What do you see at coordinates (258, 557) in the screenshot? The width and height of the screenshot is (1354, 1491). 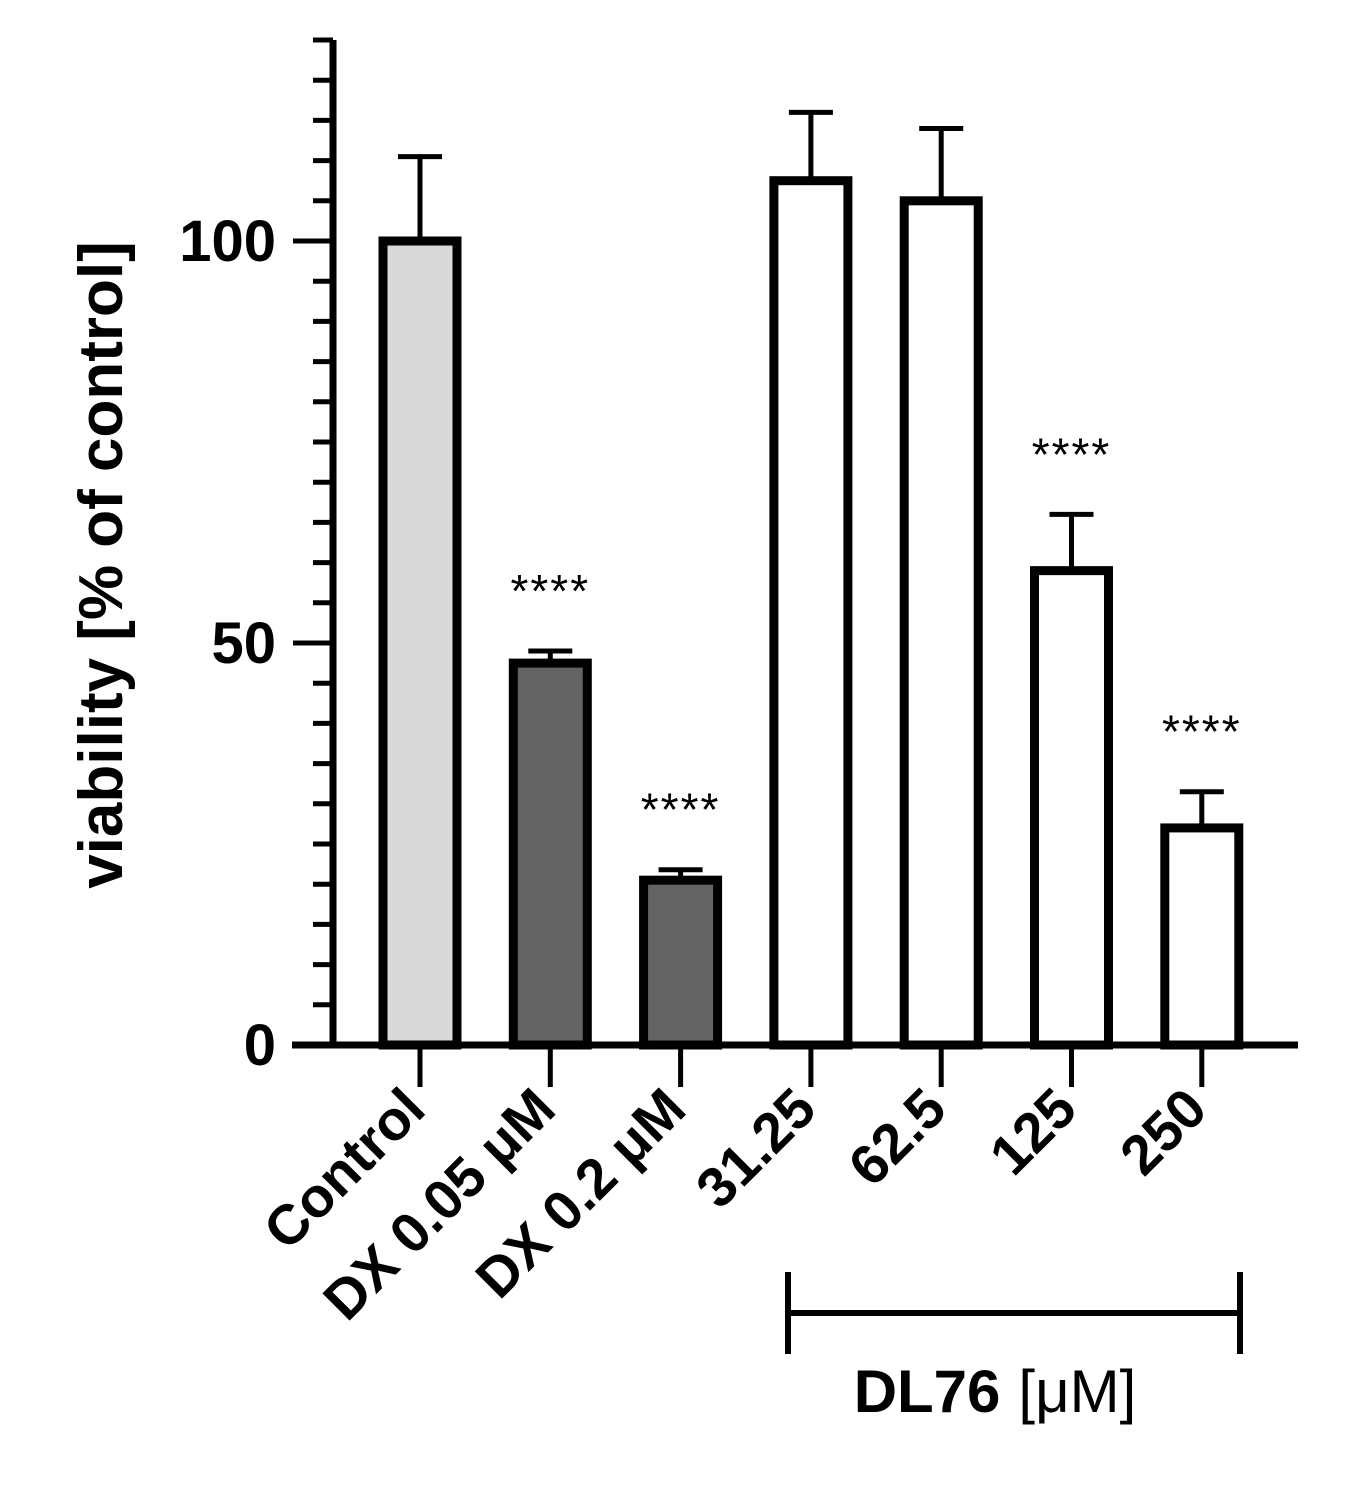 I see `y-axis: 0 50 100` at bounding box center [258, 557].